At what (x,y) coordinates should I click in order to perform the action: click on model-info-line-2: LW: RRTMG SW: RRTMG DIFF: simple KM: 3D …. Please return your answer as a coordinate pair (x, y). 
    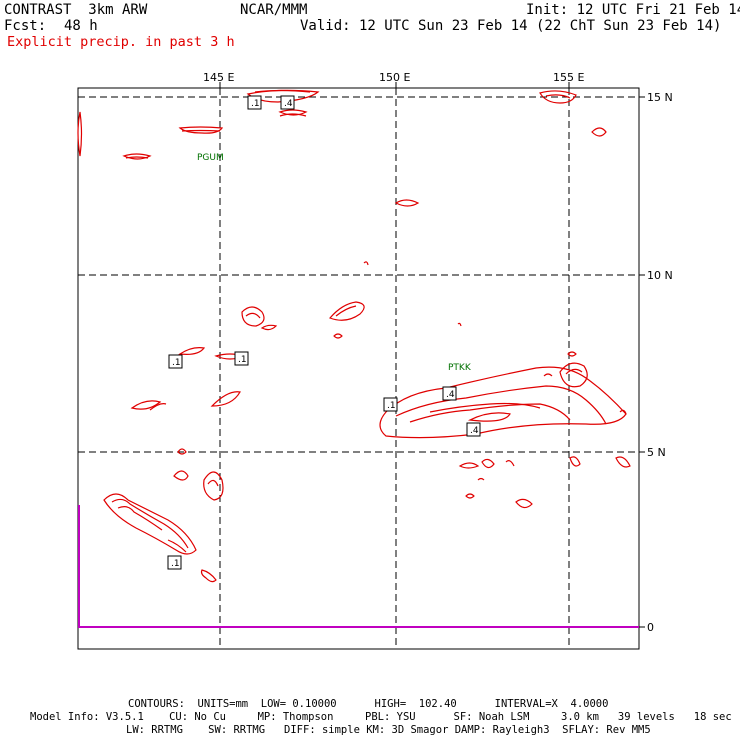
    Looking at the image, I should click on (388, 730).